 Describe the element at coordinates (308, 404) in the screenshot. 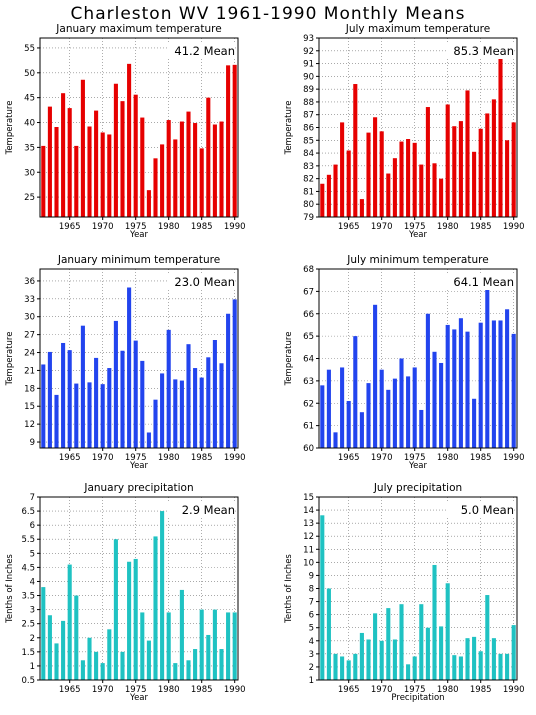

I see `y-tick-label: 62` at that location.